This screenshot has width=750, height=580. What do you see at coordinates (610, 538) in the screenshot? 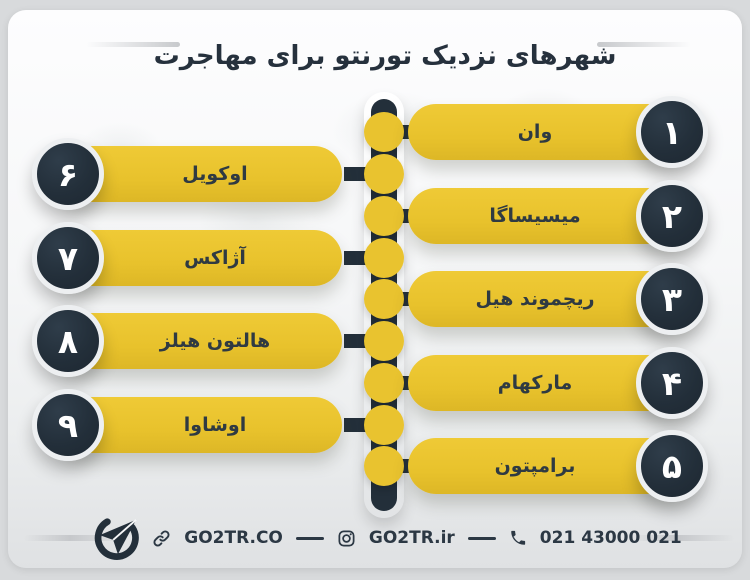
I see `phone-number: 021 43000 021` at bounding box center [610, 538].